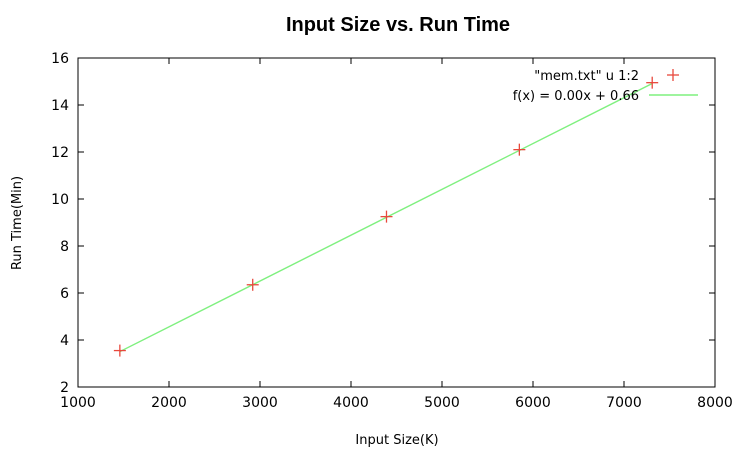 The image size is (750, 451). What do you see at coordinates (605, 86) in the screenshot?
I see `legend: "mem.txt" u 1:2 f(x) = 0.00x + 0.66` at bounding box center [605, 86].